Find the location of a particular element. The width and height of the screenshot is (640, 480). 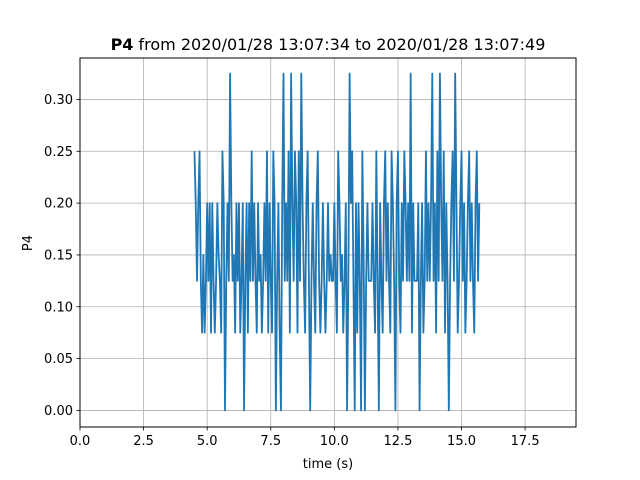

x-tick-label: 2.5 is located at coordinates (143, 441).